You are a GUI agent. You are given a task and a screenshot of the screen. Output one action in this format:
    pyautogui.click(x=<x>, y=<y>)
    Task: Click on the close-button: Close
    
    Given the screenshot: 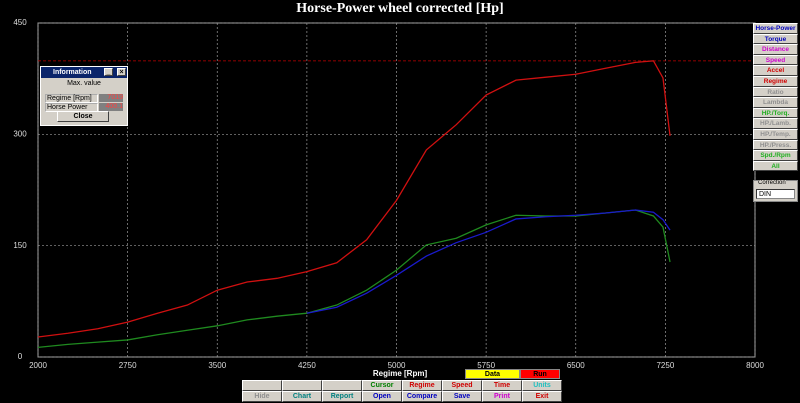 What is the action you would take?
    pyautogui.click(x=83, y=116)
    